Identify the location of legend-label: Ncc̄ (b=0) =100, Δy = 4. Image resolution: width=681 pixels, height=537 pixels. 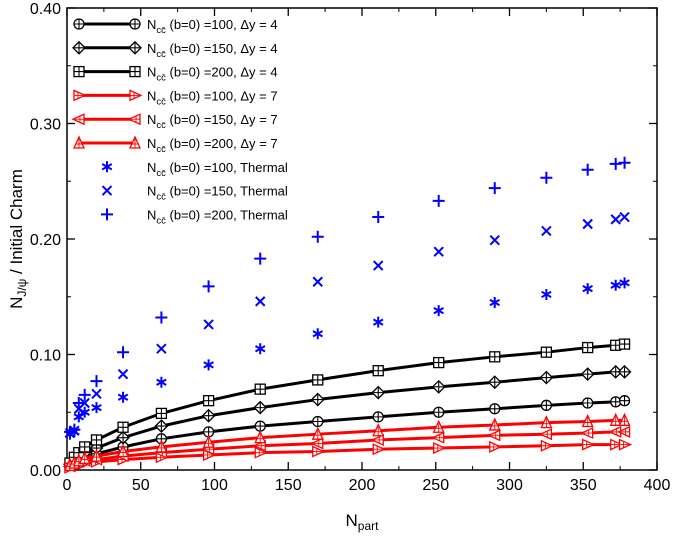
(212, 26).